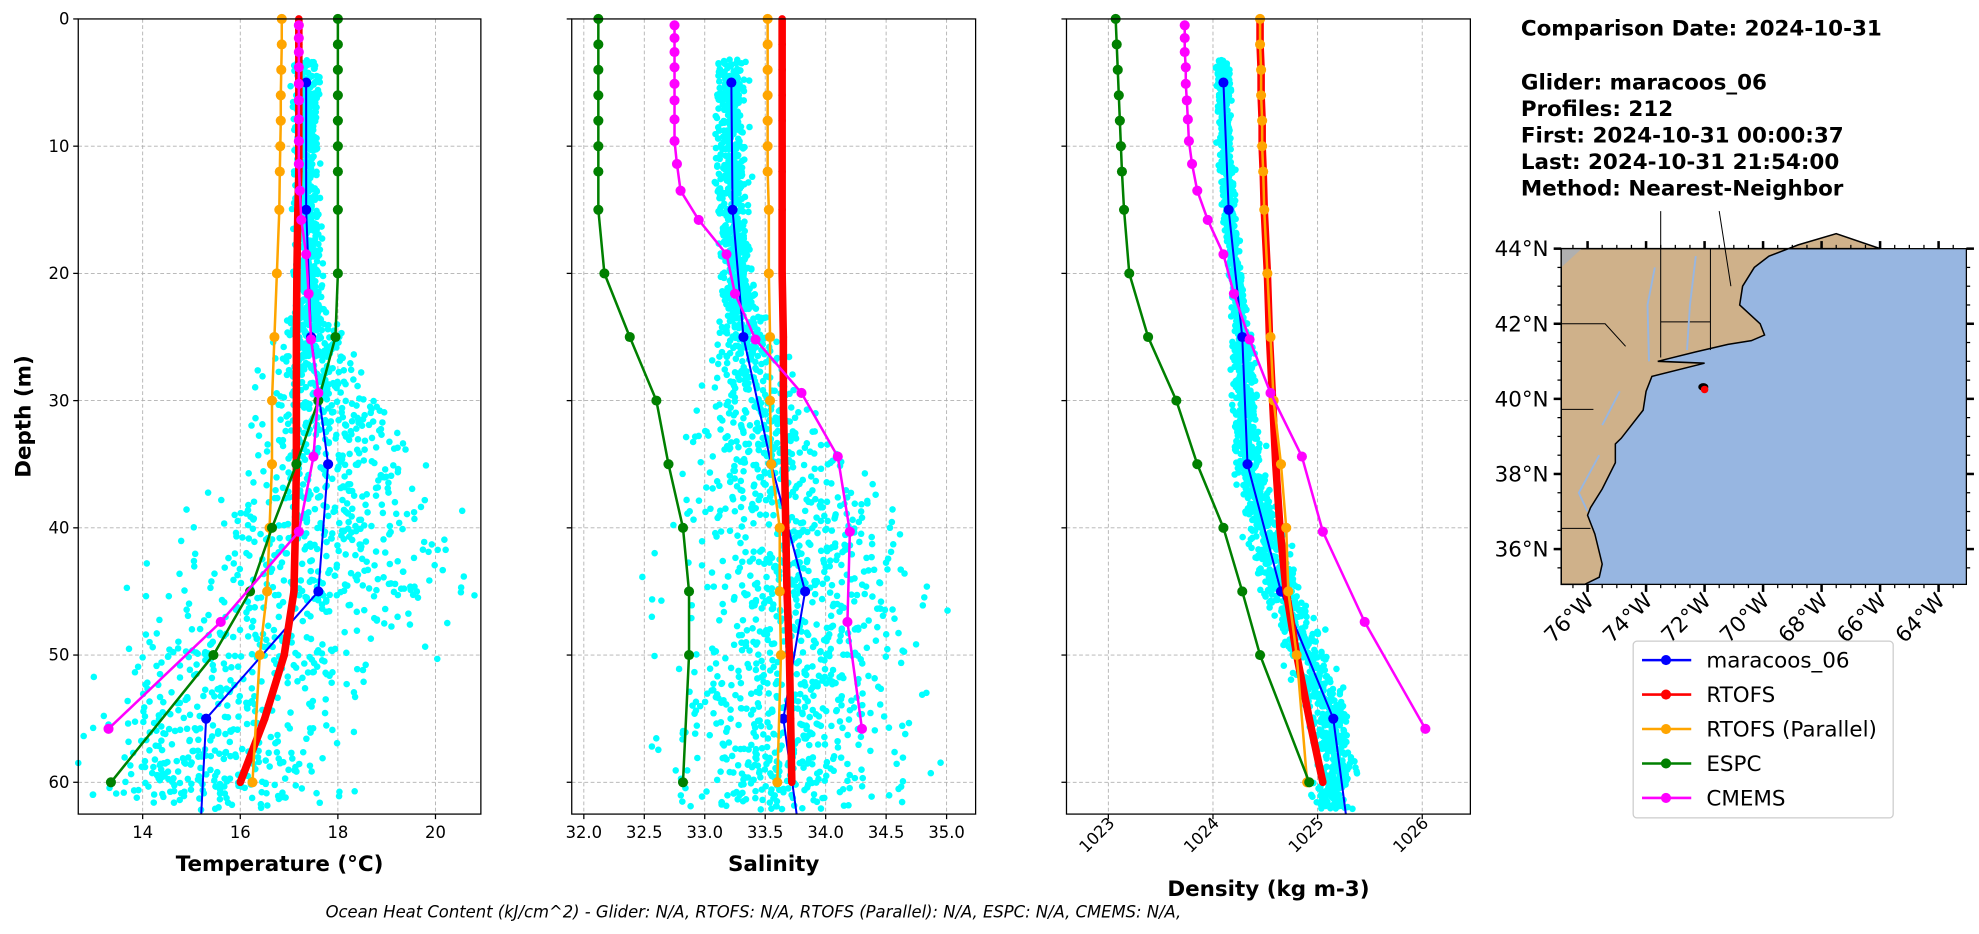 This screenshot has height=934, width=1979. I want to click on y-tick-label: 10, so click(59, 146).